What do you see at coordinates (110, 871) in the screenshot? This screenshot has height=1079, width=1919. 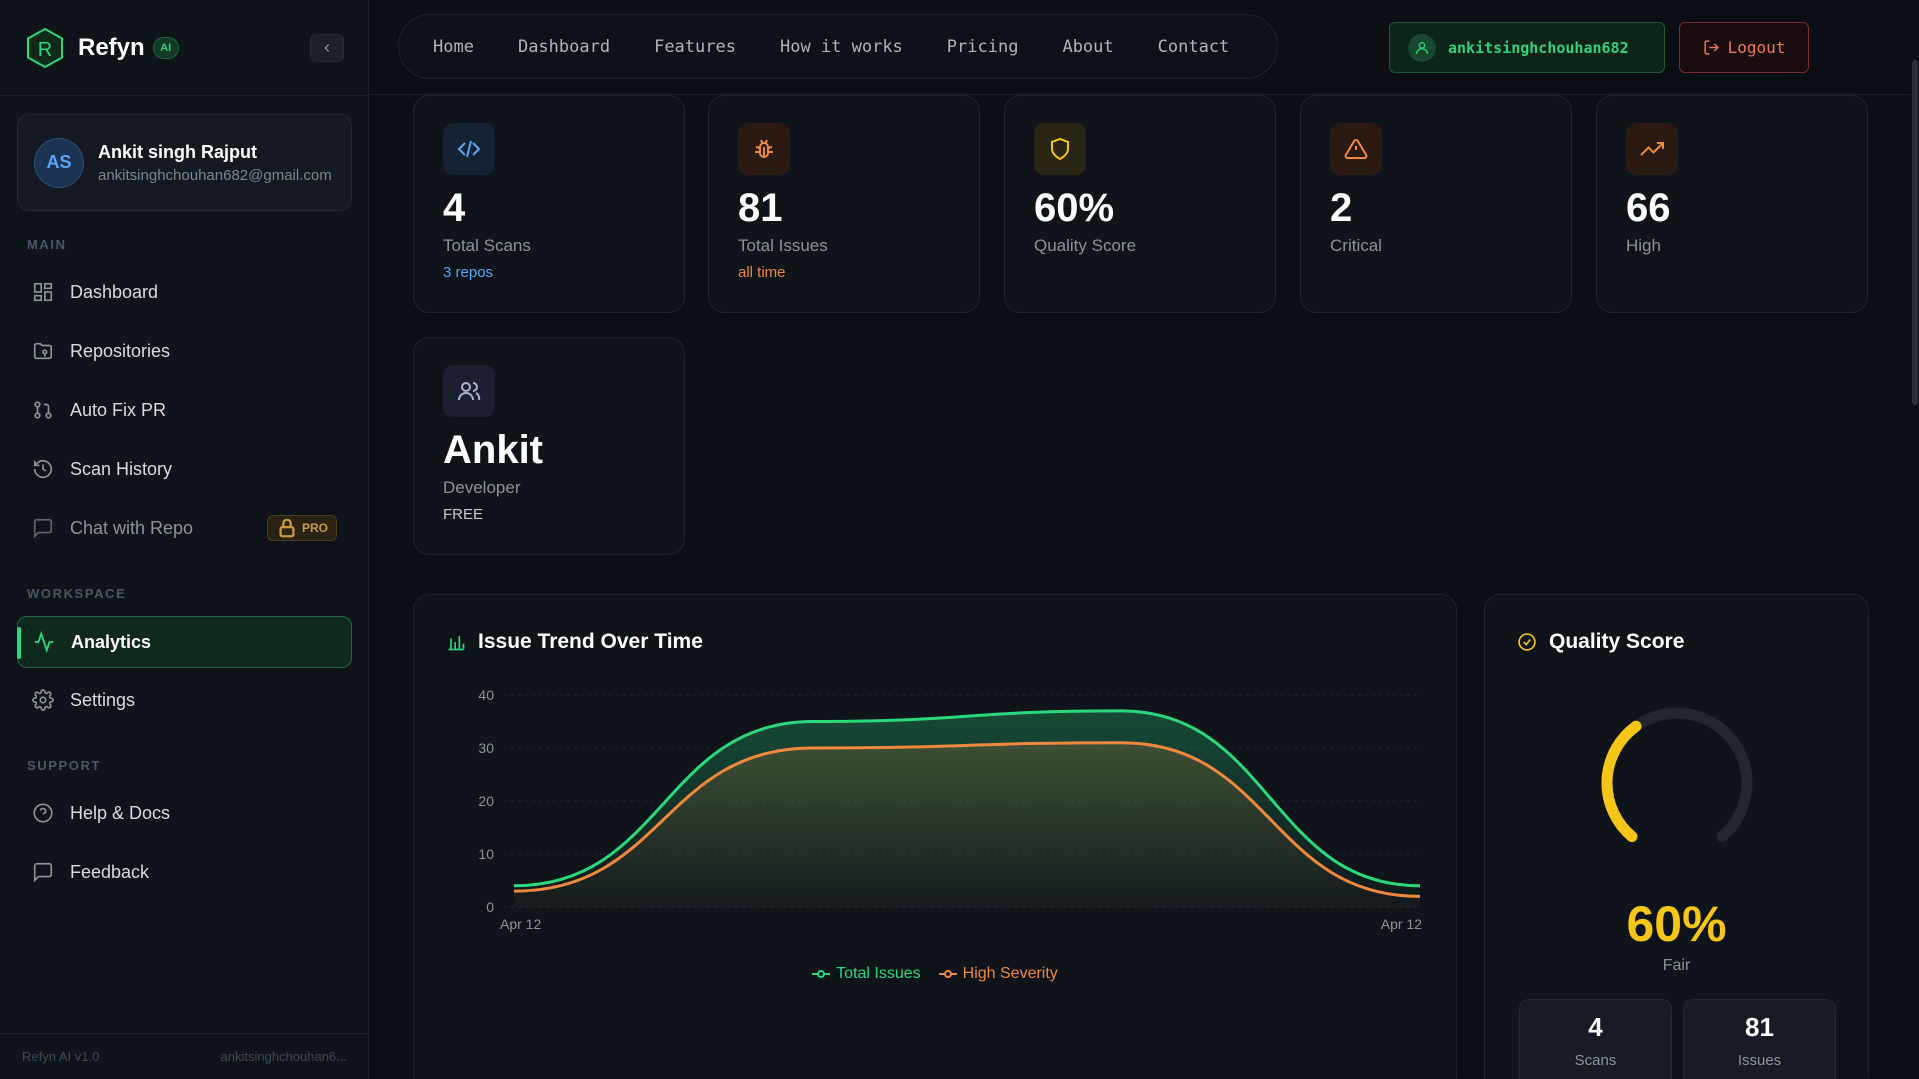 I see `sidebar-item-label: Feedback` at bounding box center [110, 871].